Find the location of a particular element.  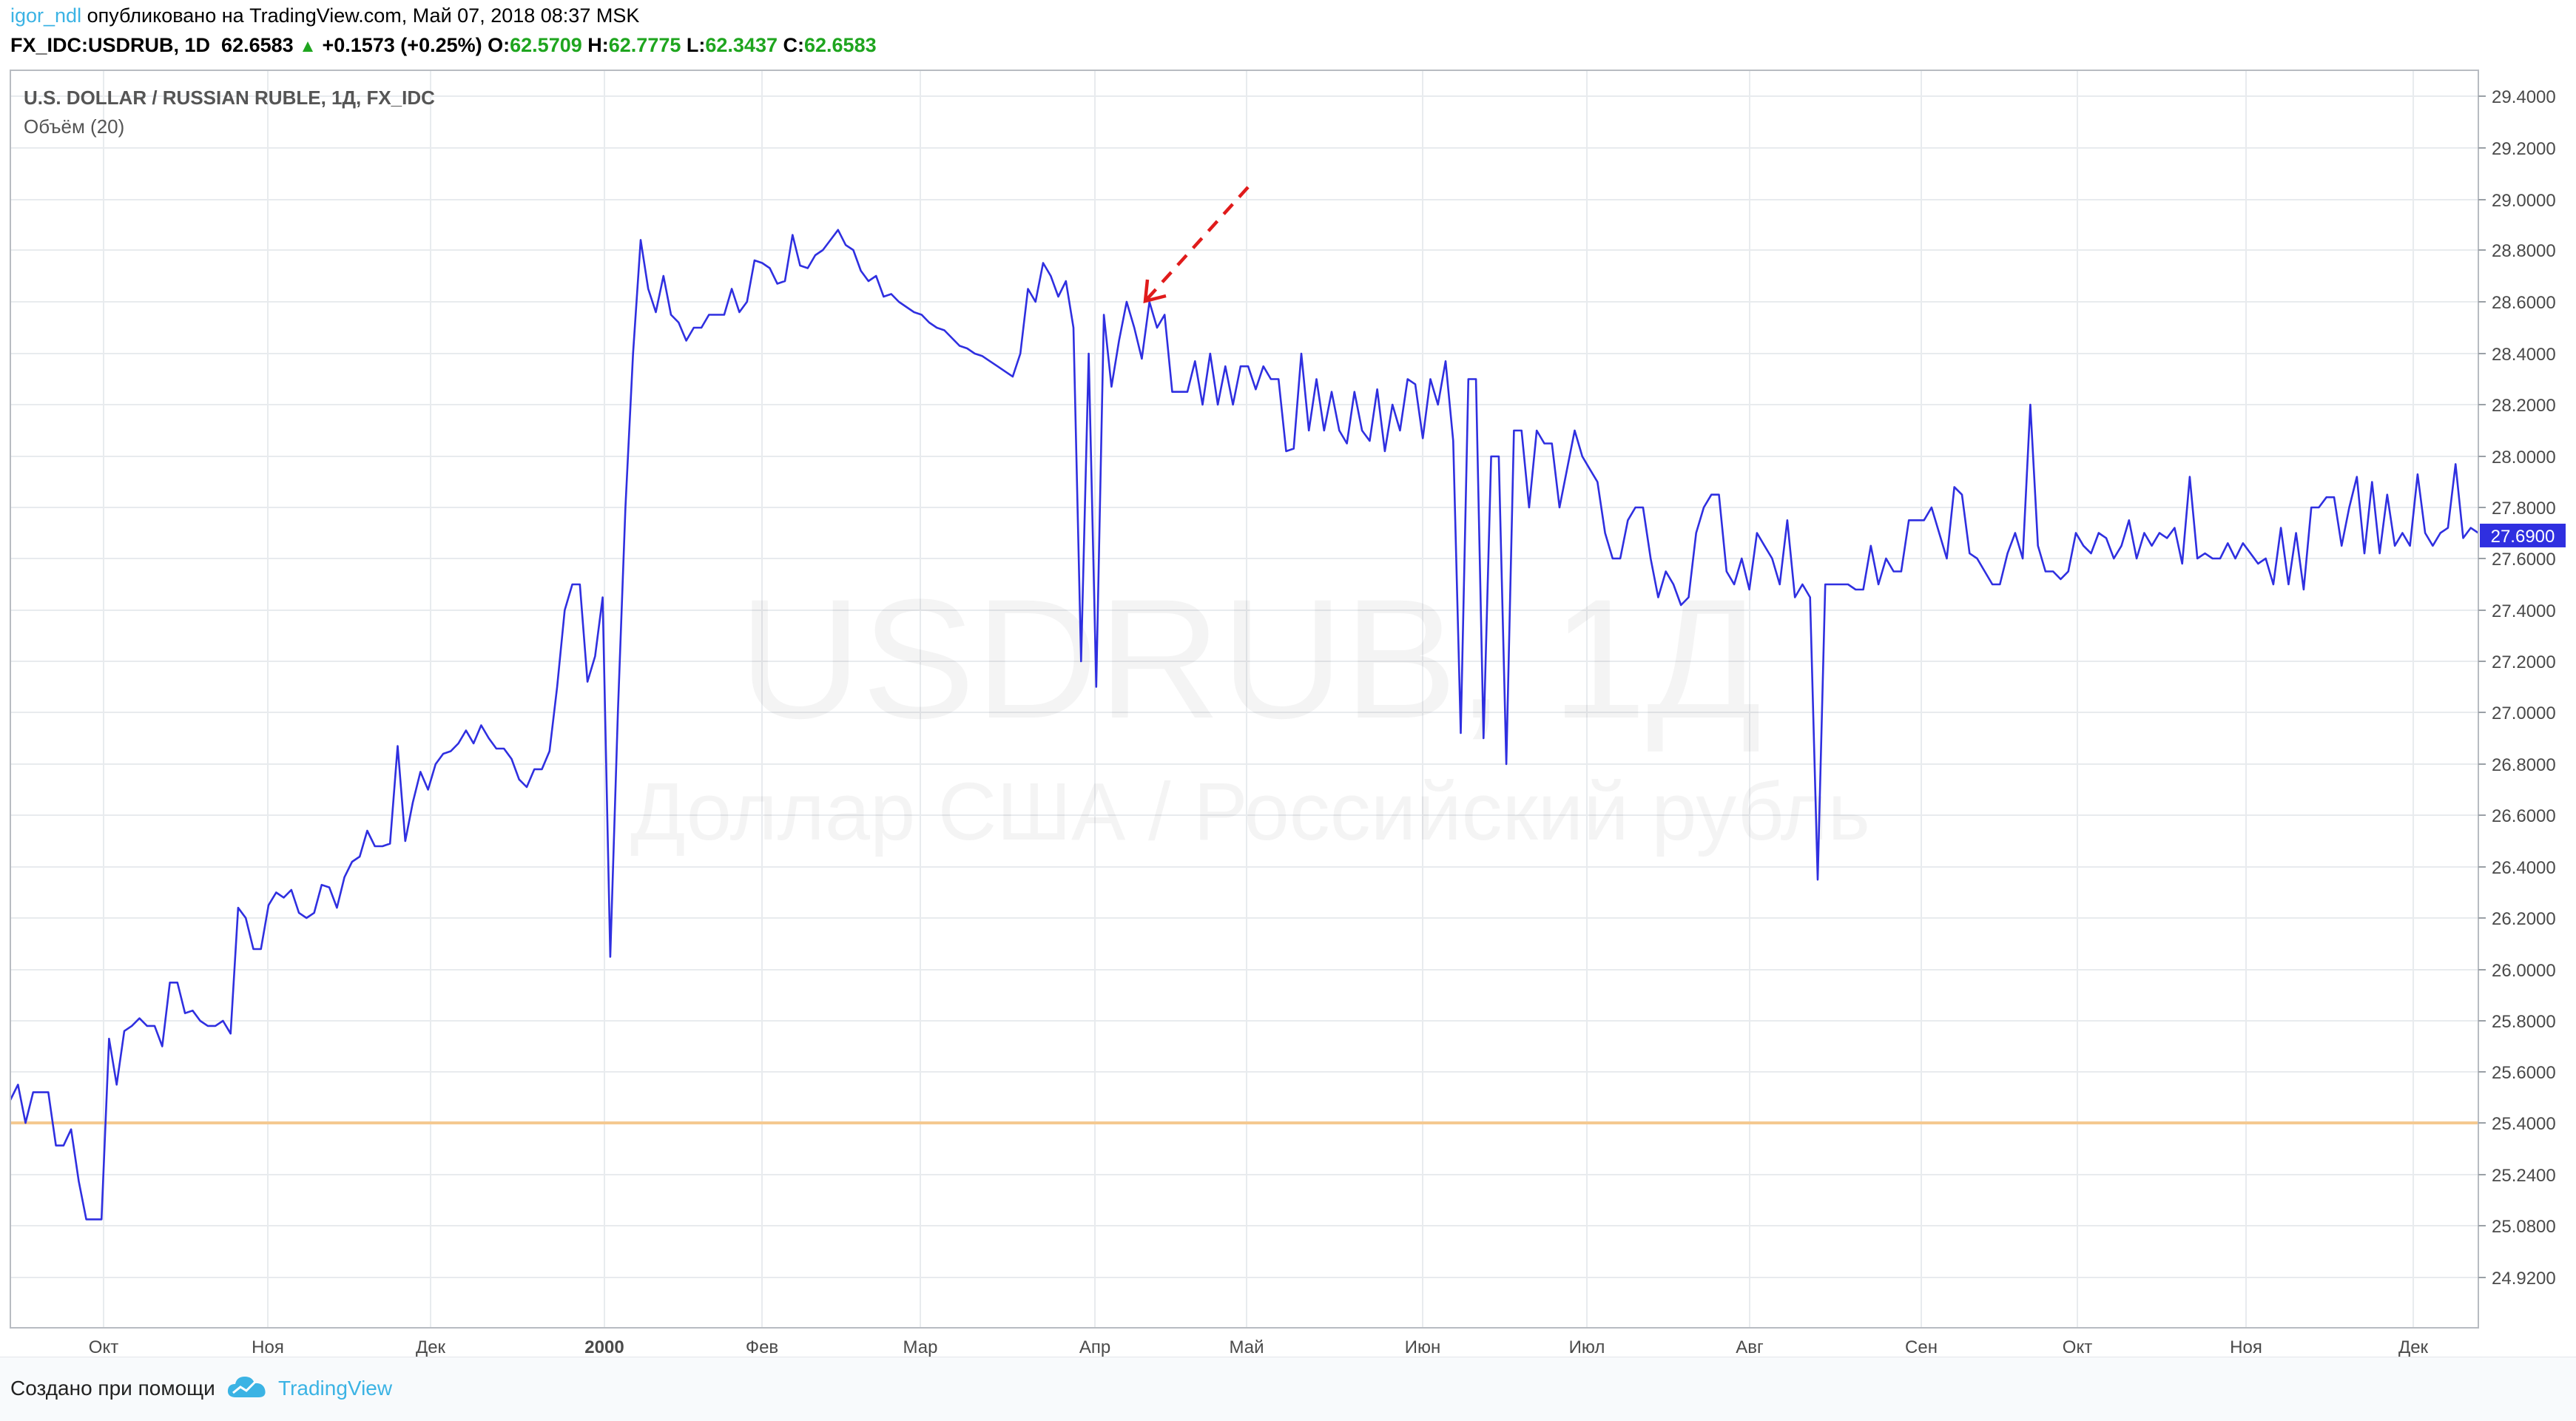

y-tick-label: 27.4000 is located at coordinates (2524, 611).